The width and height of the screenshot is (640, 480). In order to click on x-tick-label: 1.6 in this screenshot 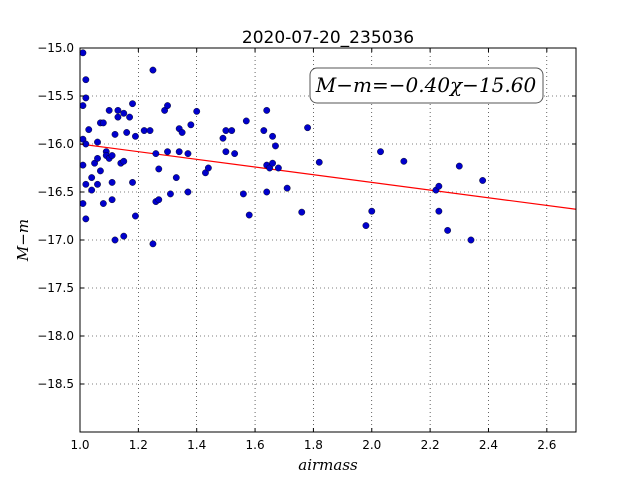, I will do `click(255, 445)`.